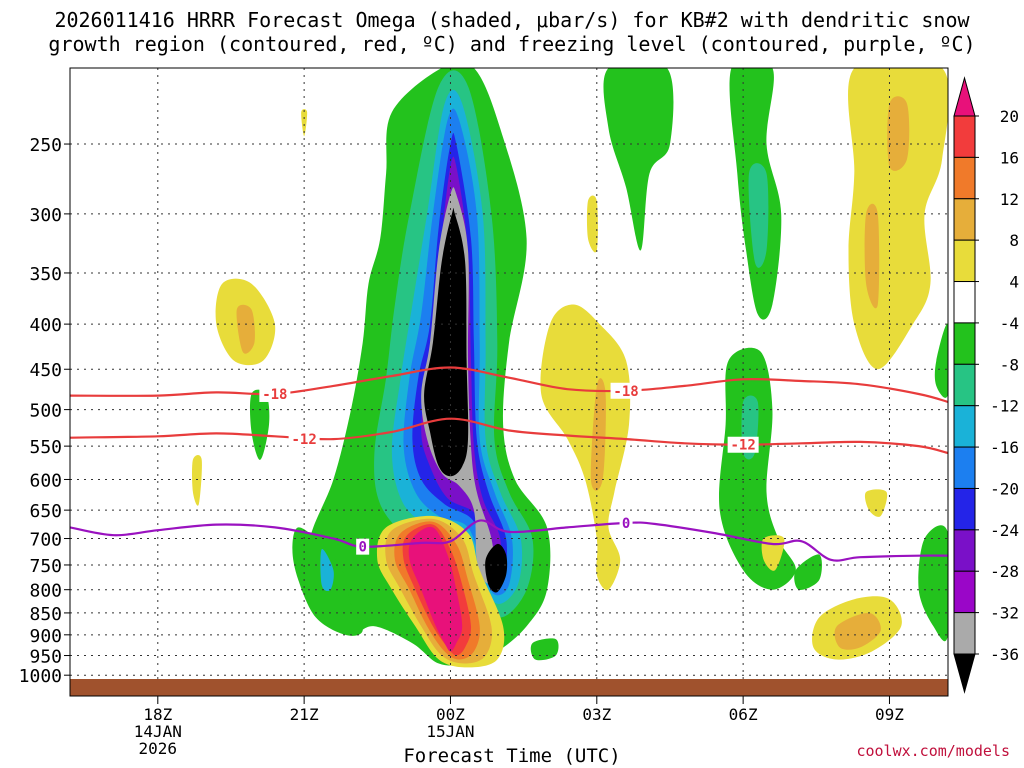 Image resolution: width=1024 pixels, height=768 pixels. What do you see at coordinates (327, 570) in the screenshot?
I see `omega-region-left-cyan-patch` at bounding box center [327, 570].